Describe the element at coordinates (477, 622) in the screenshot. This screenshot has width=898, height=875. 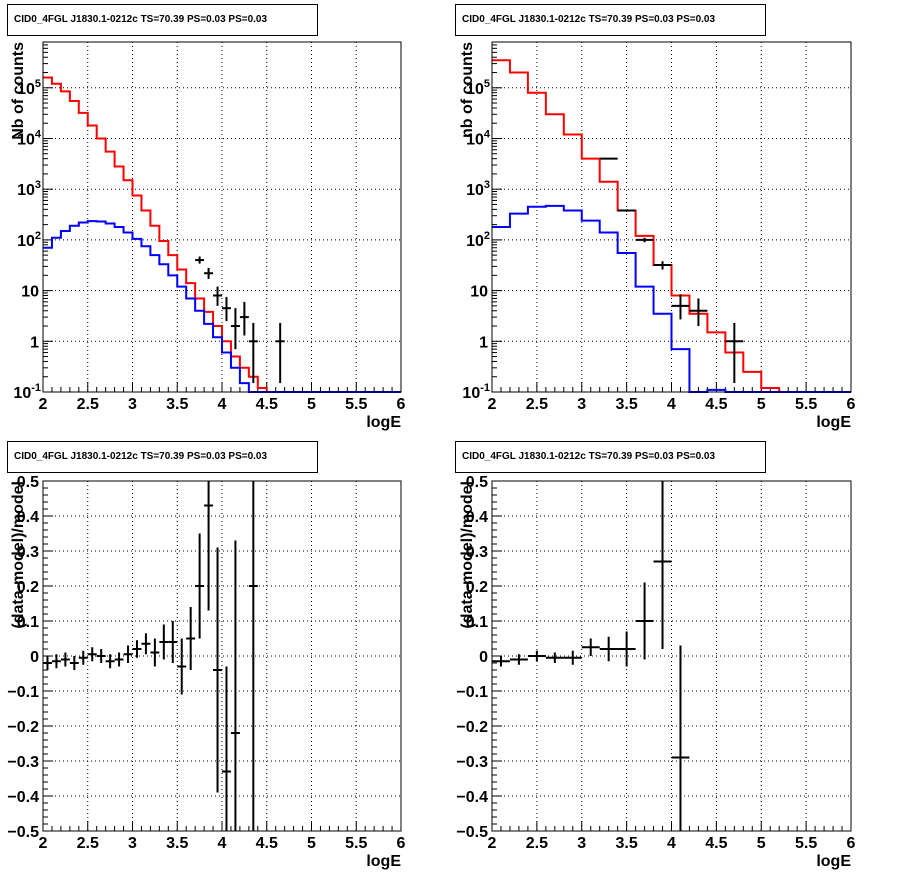
I see `y-tick-label: 0.1` at that location.